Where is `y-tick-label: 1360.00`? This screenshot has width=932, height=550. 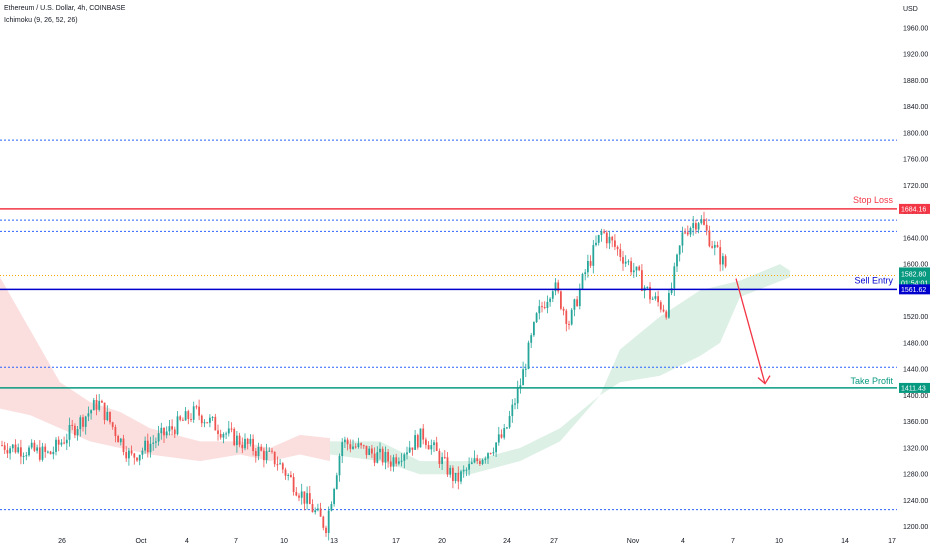
y-tick-label: 1360.00 is located at coordinates (915, 422).